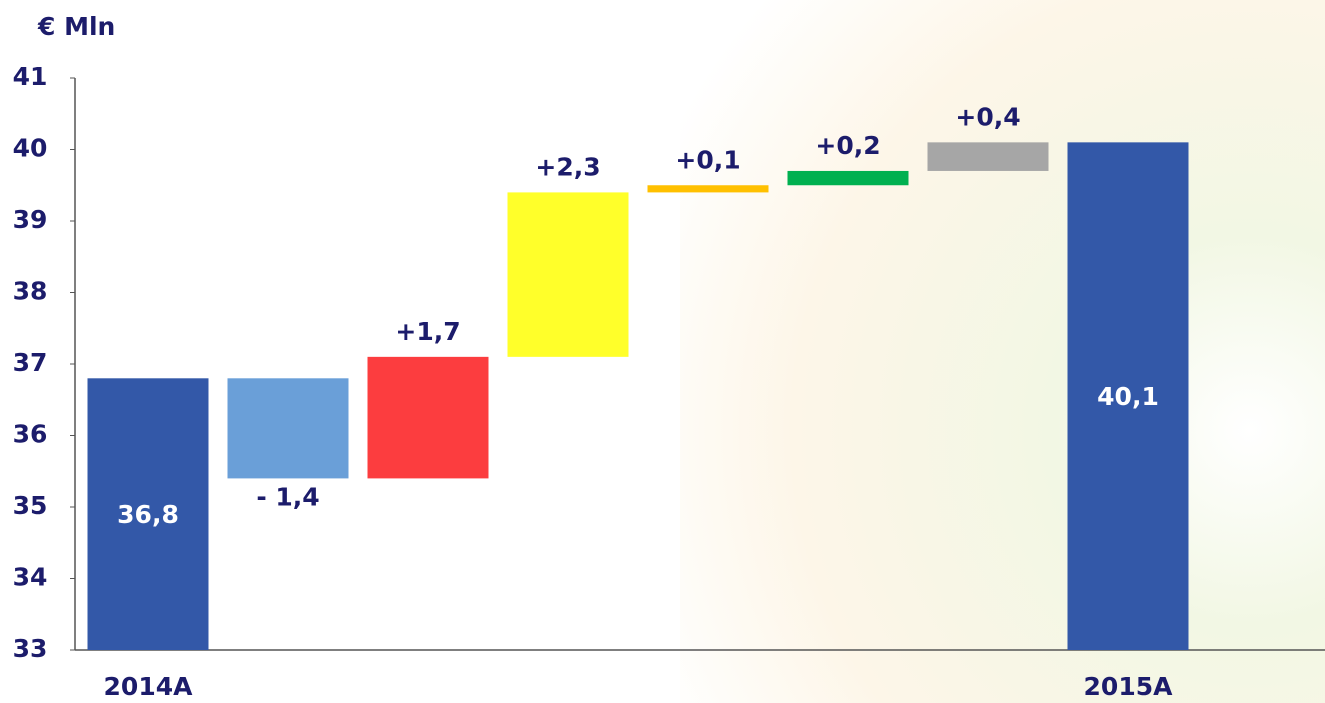  Describe the element at coordinates (567, 166) in the screenshot. I see `value-label: +2,3` at that location.